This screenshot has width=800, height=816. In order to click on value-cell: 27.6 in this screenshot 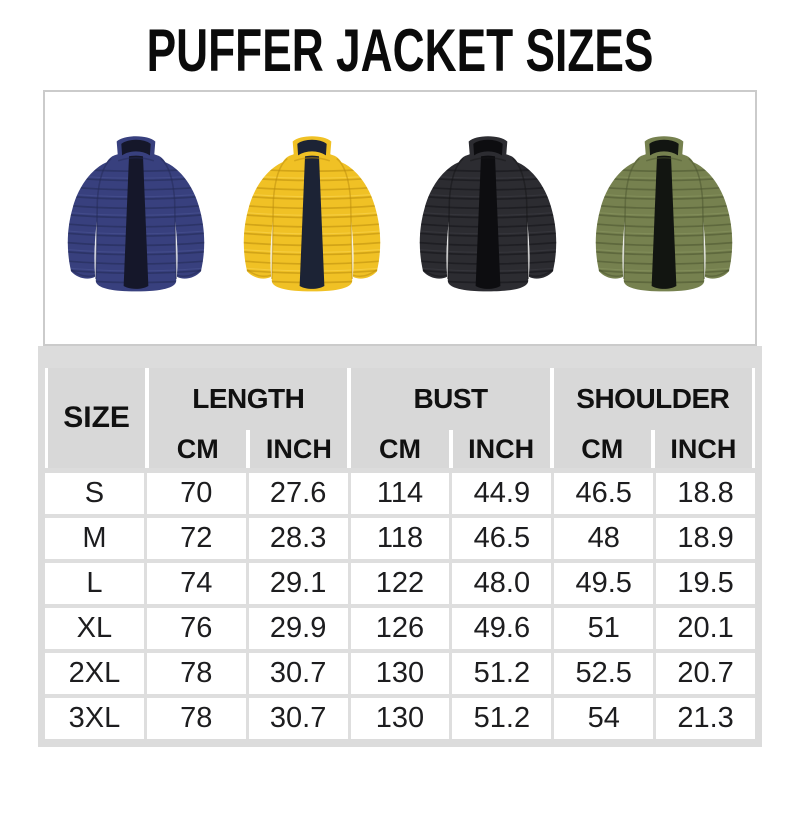, I will do `click(298, 493)`.